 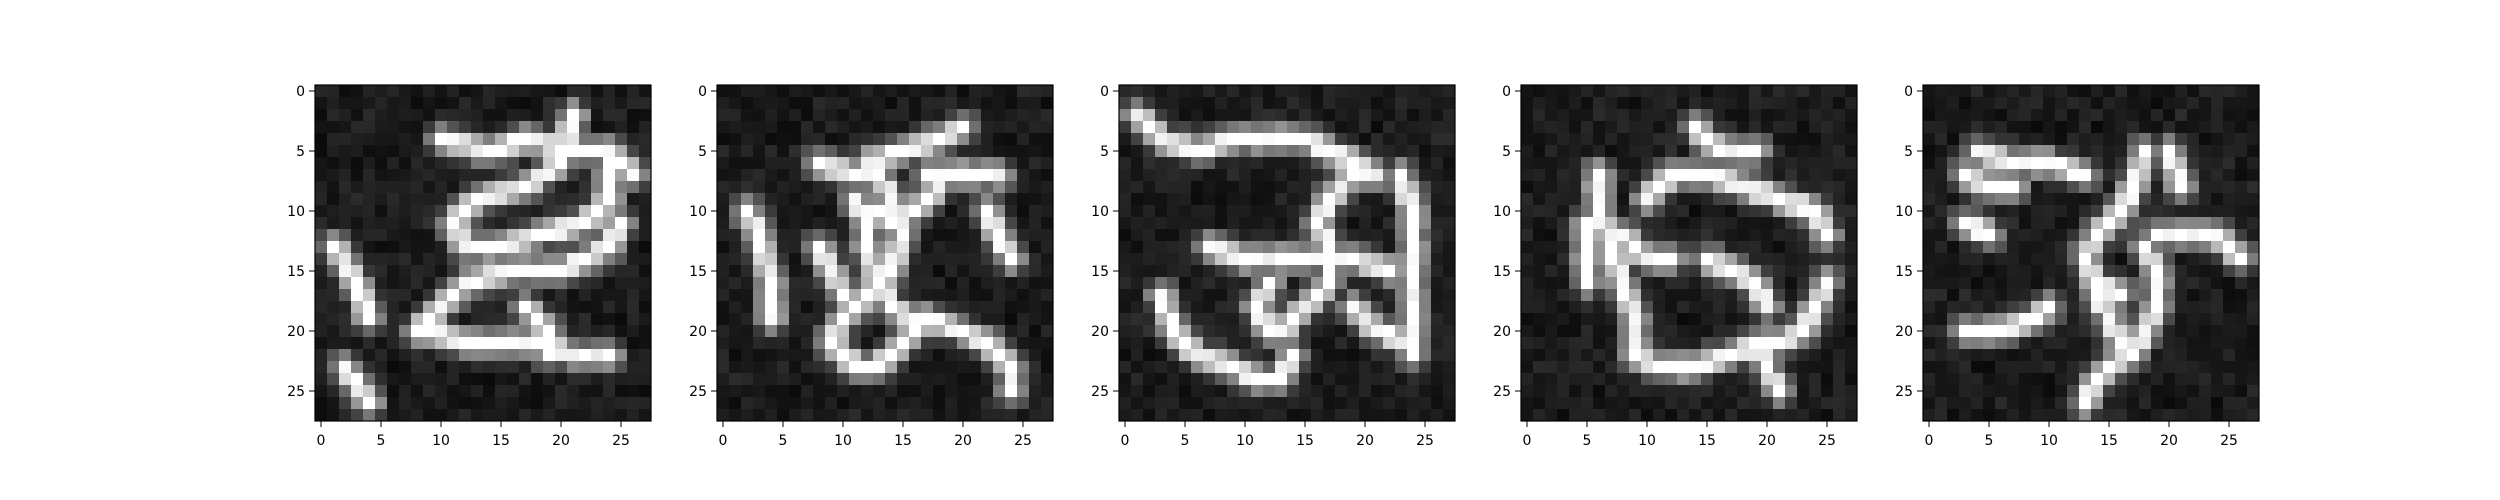 I want to click on y-tick-label: 15, so click(x=1502, y=272).